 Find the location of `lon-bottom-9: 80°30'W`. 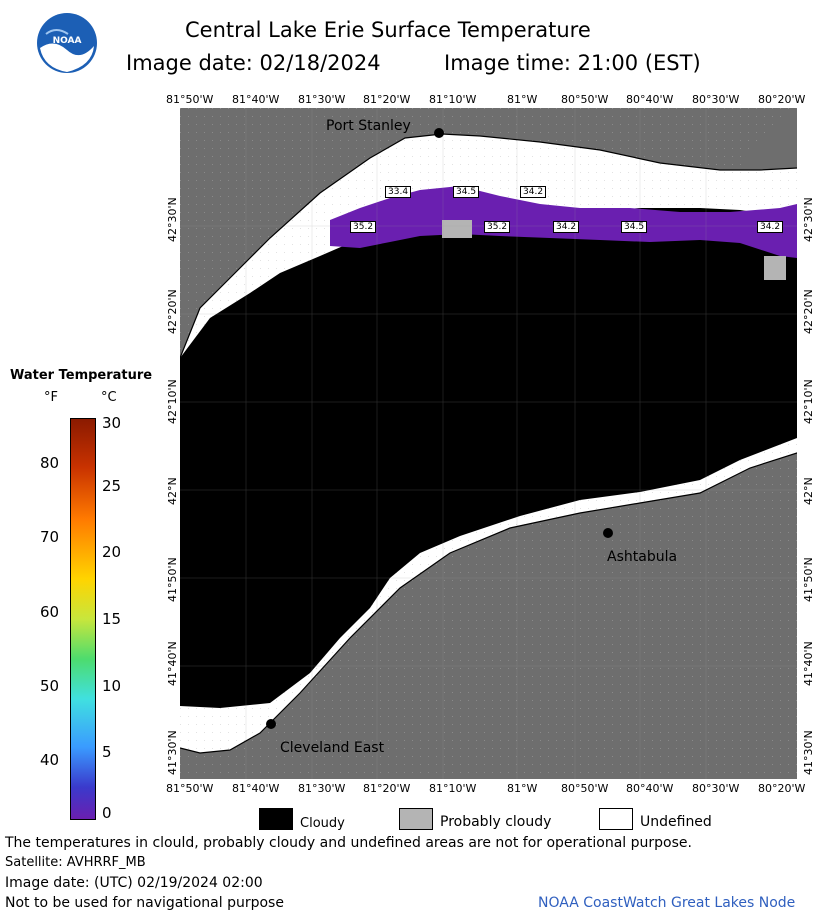

lon-bottom-9: 80°30'W is located at coordinates (716, 788).